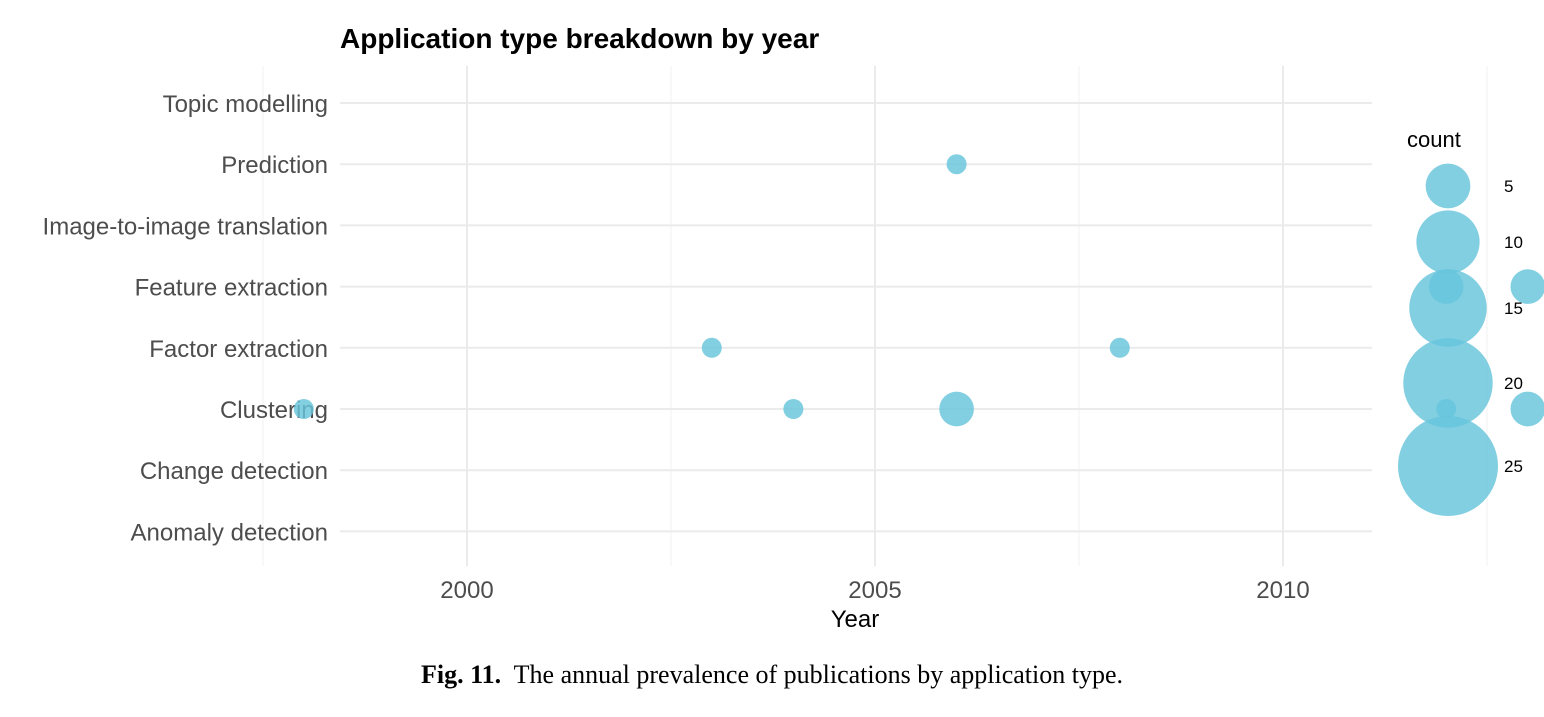 This screenshot has height=717, width=1544. I want to click on legend-label: 15, so click(1513, 308).